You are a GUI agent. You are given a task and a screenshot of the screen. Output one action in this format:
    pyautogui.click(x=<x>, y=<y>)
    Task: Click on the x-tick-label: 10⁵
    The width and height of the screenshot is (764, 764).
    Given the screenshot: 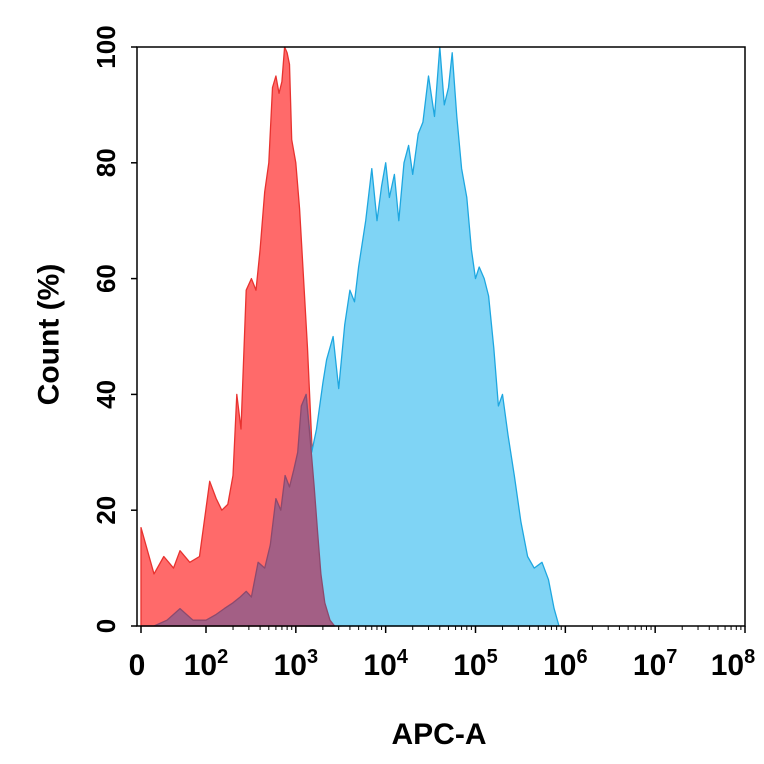 What is the action you would take?
    pyautogui.click(x=475, y=664)
    